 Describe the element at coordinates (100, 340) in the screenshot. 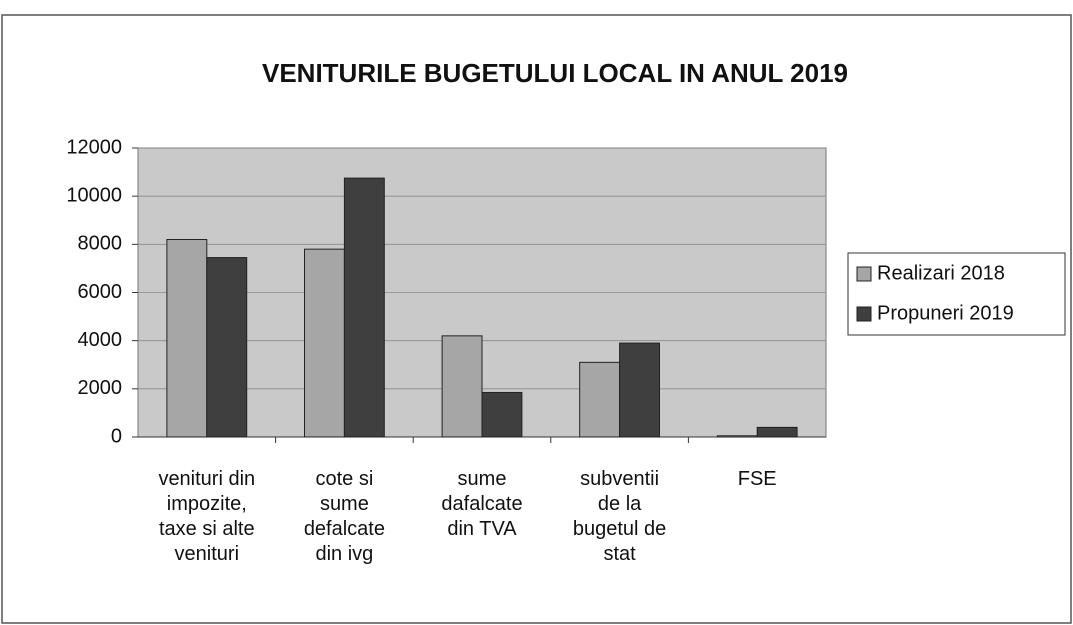

I see `y-tick-label: 4000` at that location.